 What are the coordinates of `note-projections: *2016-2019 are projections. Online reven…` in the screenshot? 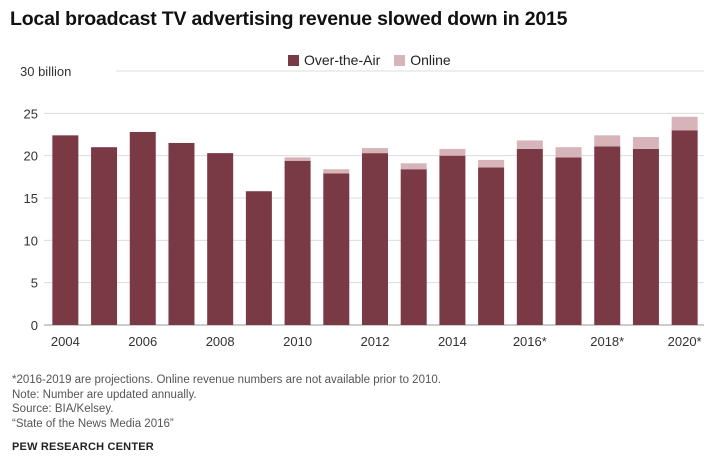 It's located at (226, 380).